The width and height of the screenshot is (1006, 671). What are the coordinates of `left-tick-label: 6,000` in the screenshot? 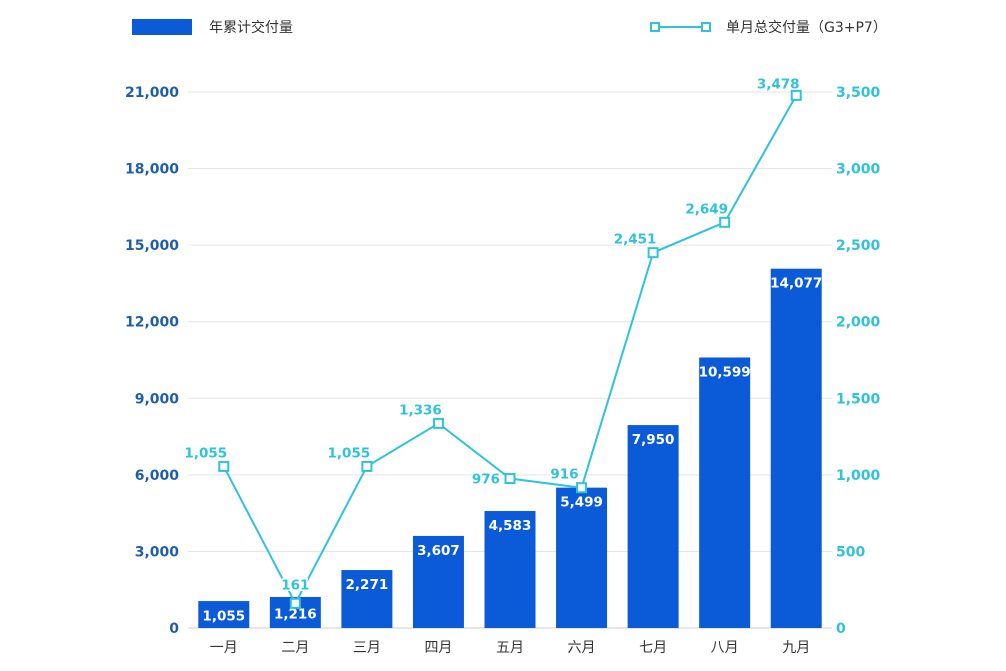 It's located at (157, 476).